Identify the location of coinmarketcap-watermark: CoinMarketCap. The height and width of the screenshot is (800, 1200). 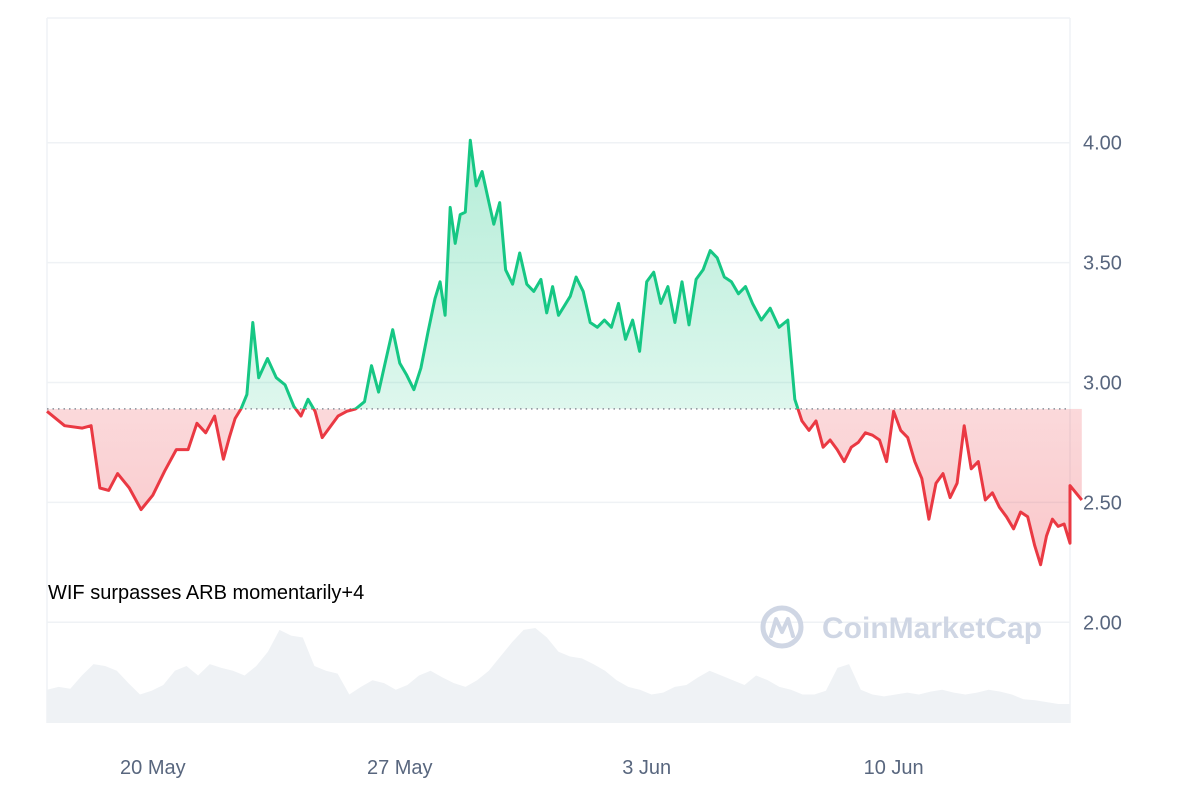
(901, 627).